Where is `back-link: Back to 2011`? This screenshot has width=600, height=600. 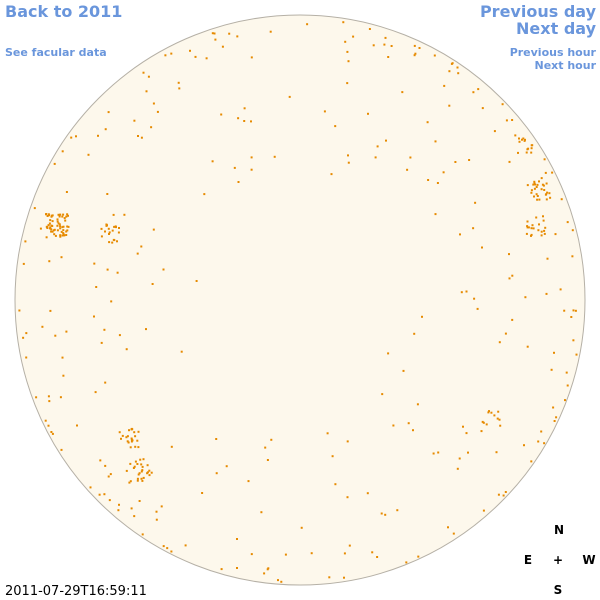 back-link: Back to 2011 is located at coordinates (63, 11).